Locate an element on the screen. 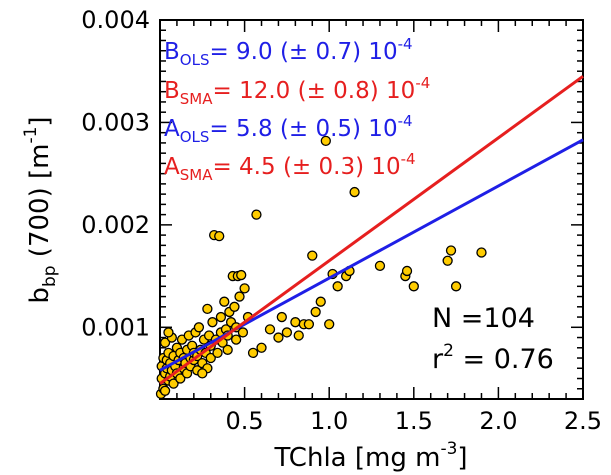  x-tick-label: 2.5 is located at coordinates (583, 421).